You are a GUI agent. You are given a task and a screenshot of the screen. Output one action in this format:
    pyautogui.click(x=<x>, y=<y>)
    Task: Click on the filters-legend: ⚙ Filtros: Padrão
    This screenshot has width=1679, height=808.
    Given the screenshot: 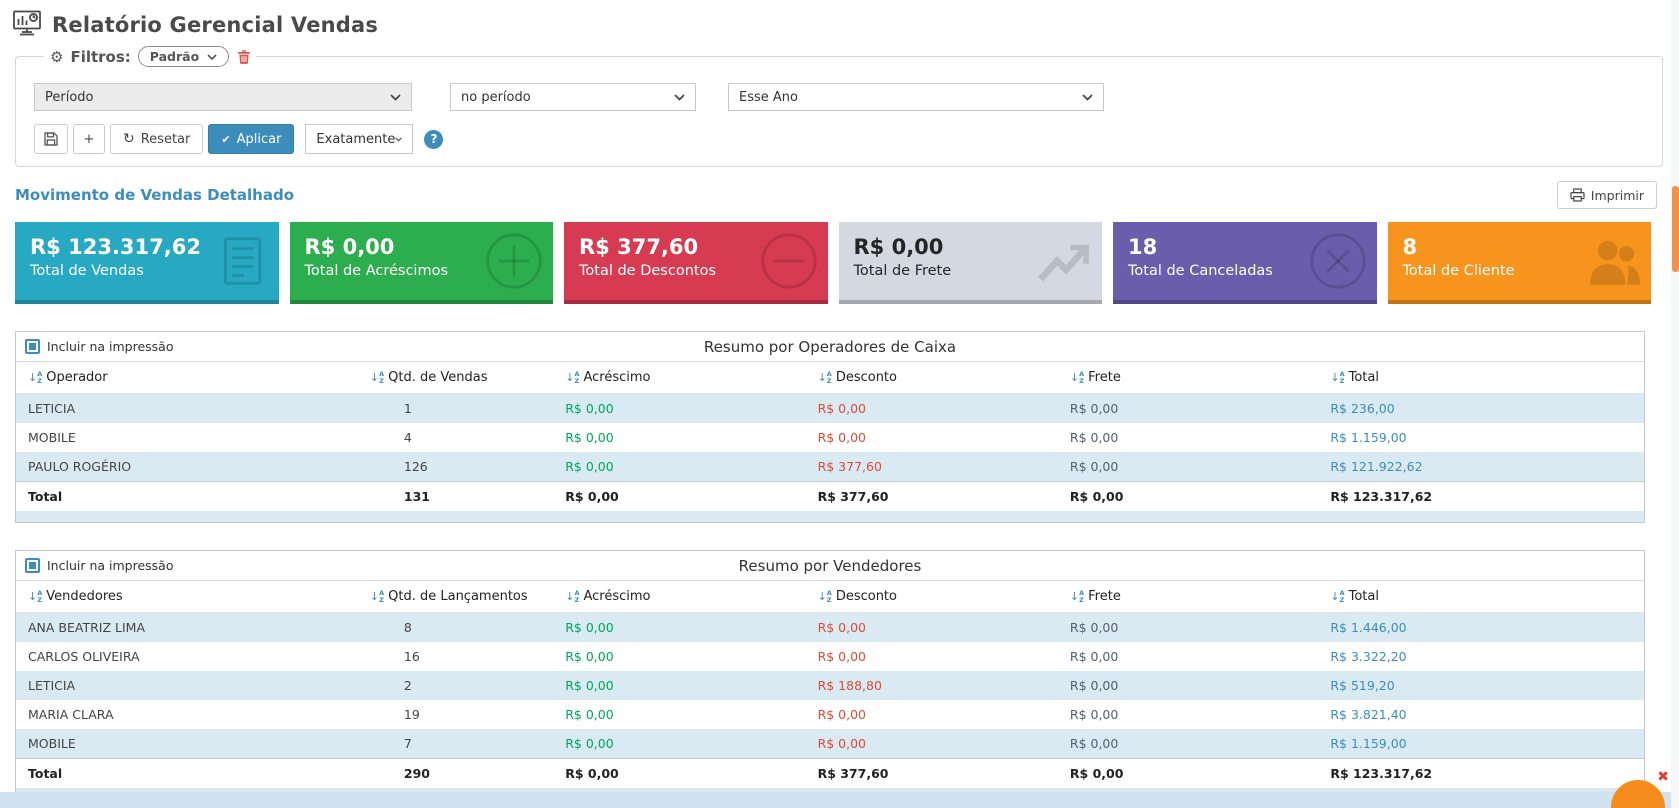 What is the action you would take?
    pyautogui.click(x=150, y=56)
    